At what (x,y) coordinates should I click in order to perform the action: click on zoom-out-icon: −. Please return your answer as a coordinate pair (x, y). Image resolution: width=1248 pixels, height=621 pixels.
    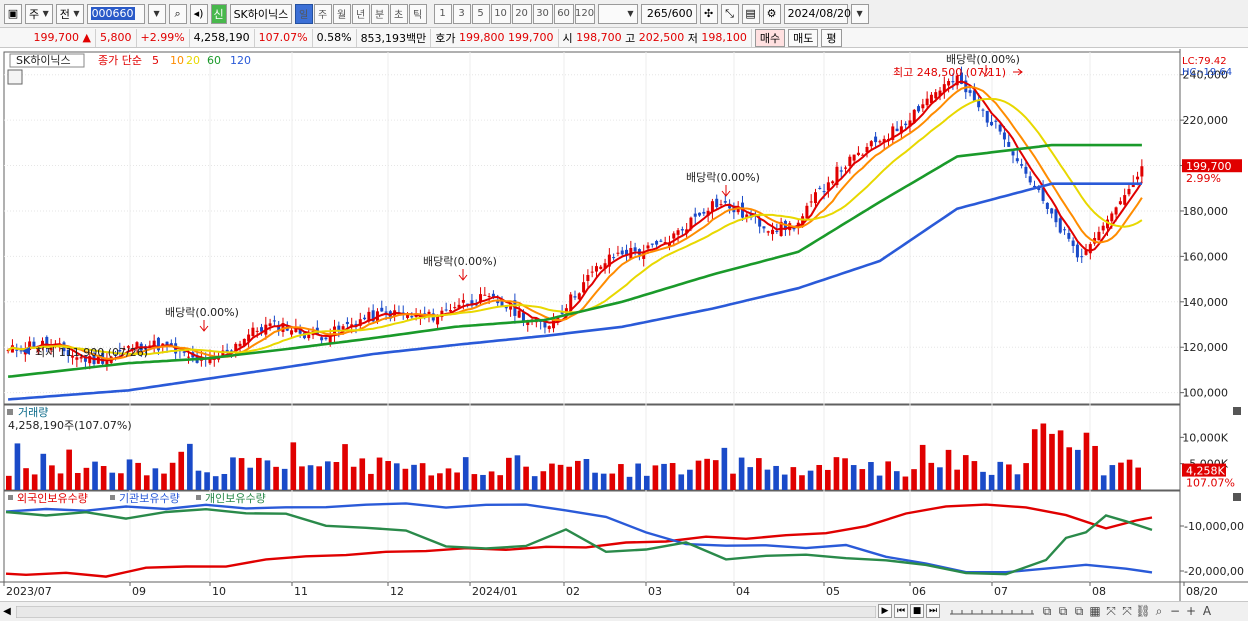
    Looking at the image, I should click on (1175, 611).